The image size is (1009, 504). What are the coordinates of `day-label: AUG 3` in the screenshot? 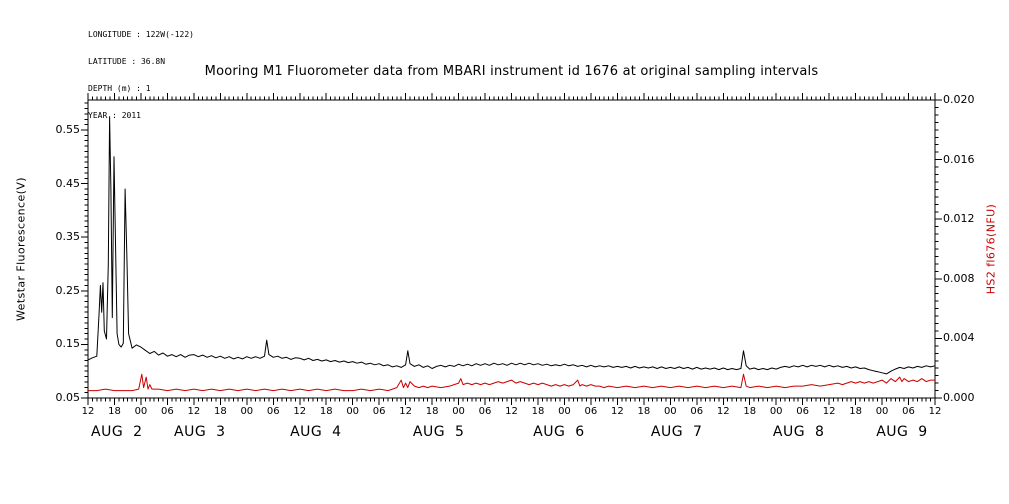 It's located at (200, 432).